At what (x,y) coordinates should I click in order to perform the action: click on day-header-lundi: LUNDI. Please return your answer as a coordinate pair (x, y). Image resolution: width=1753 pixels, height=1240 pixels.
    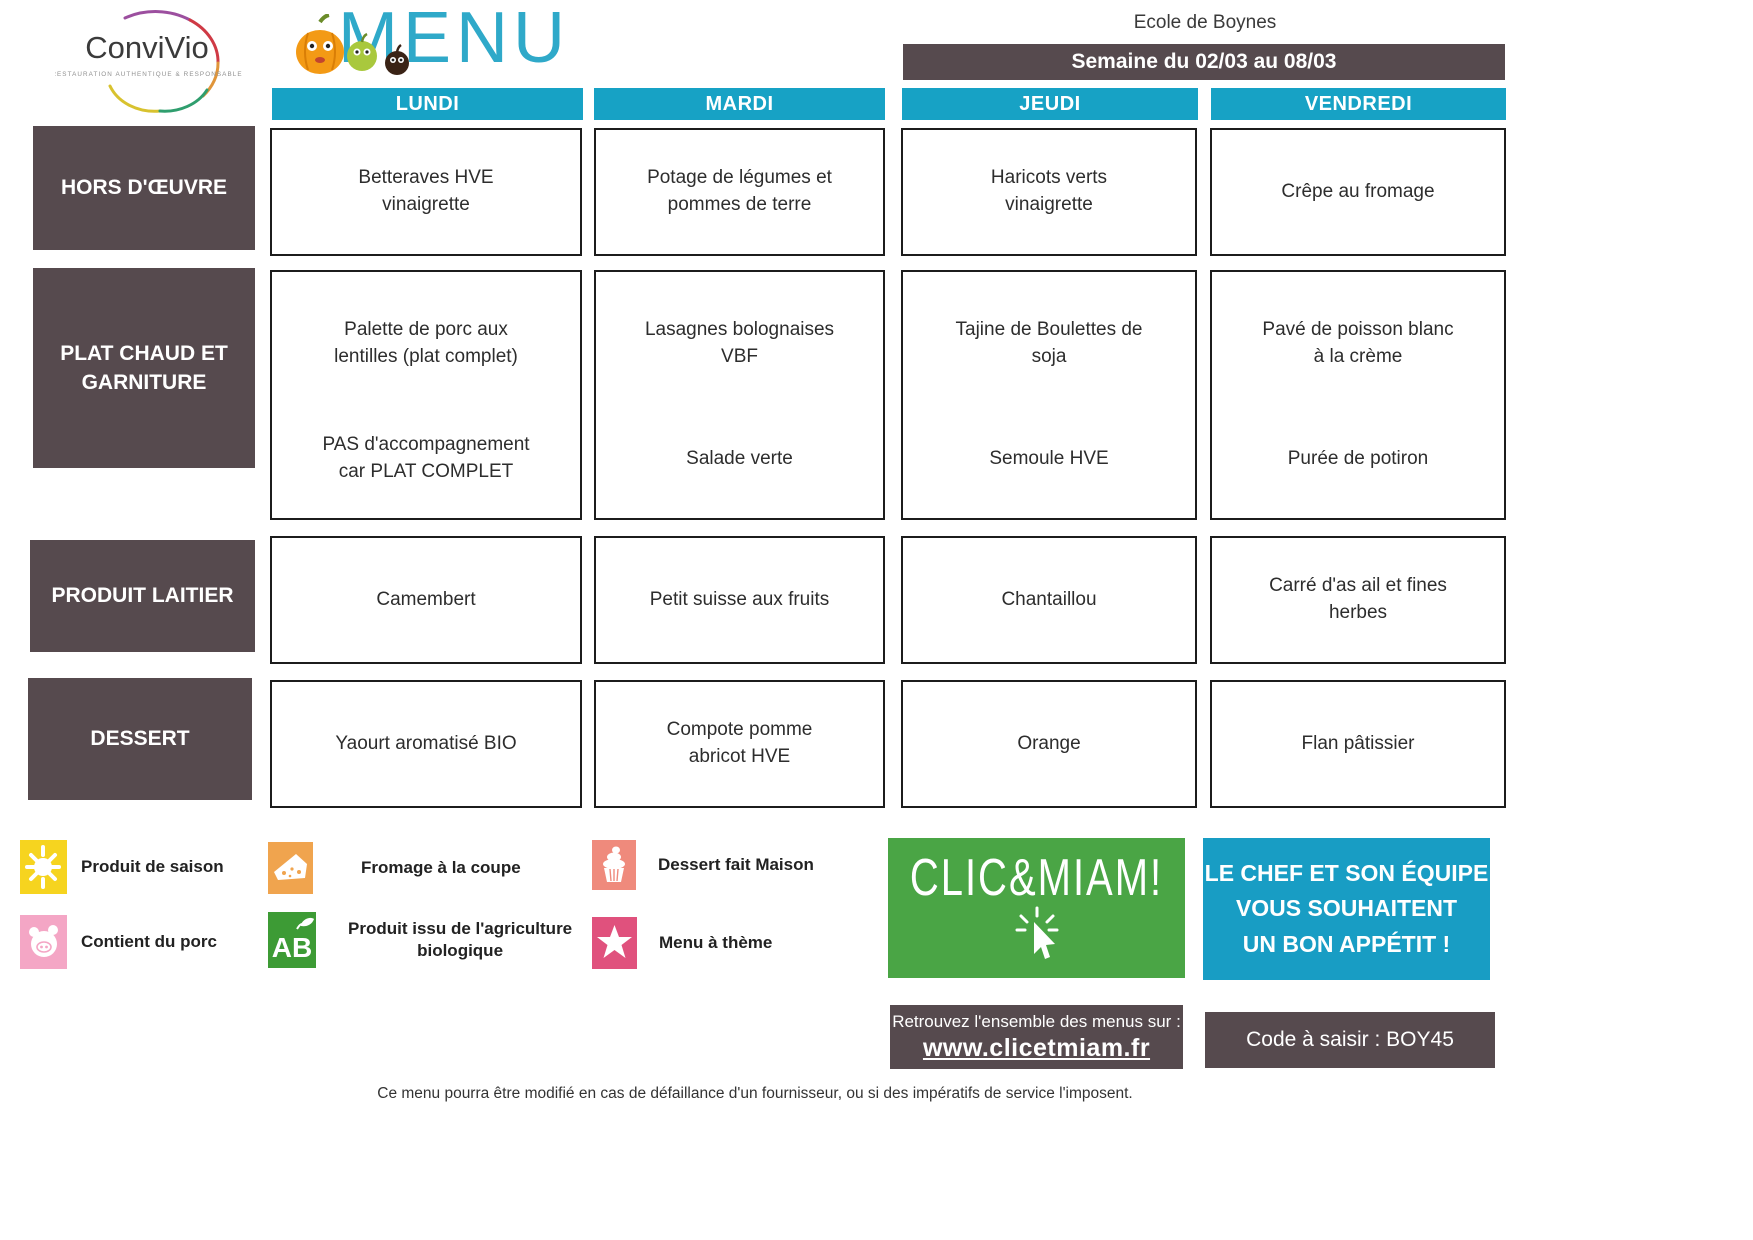
    Looking at the image, I should click on (427, 104).